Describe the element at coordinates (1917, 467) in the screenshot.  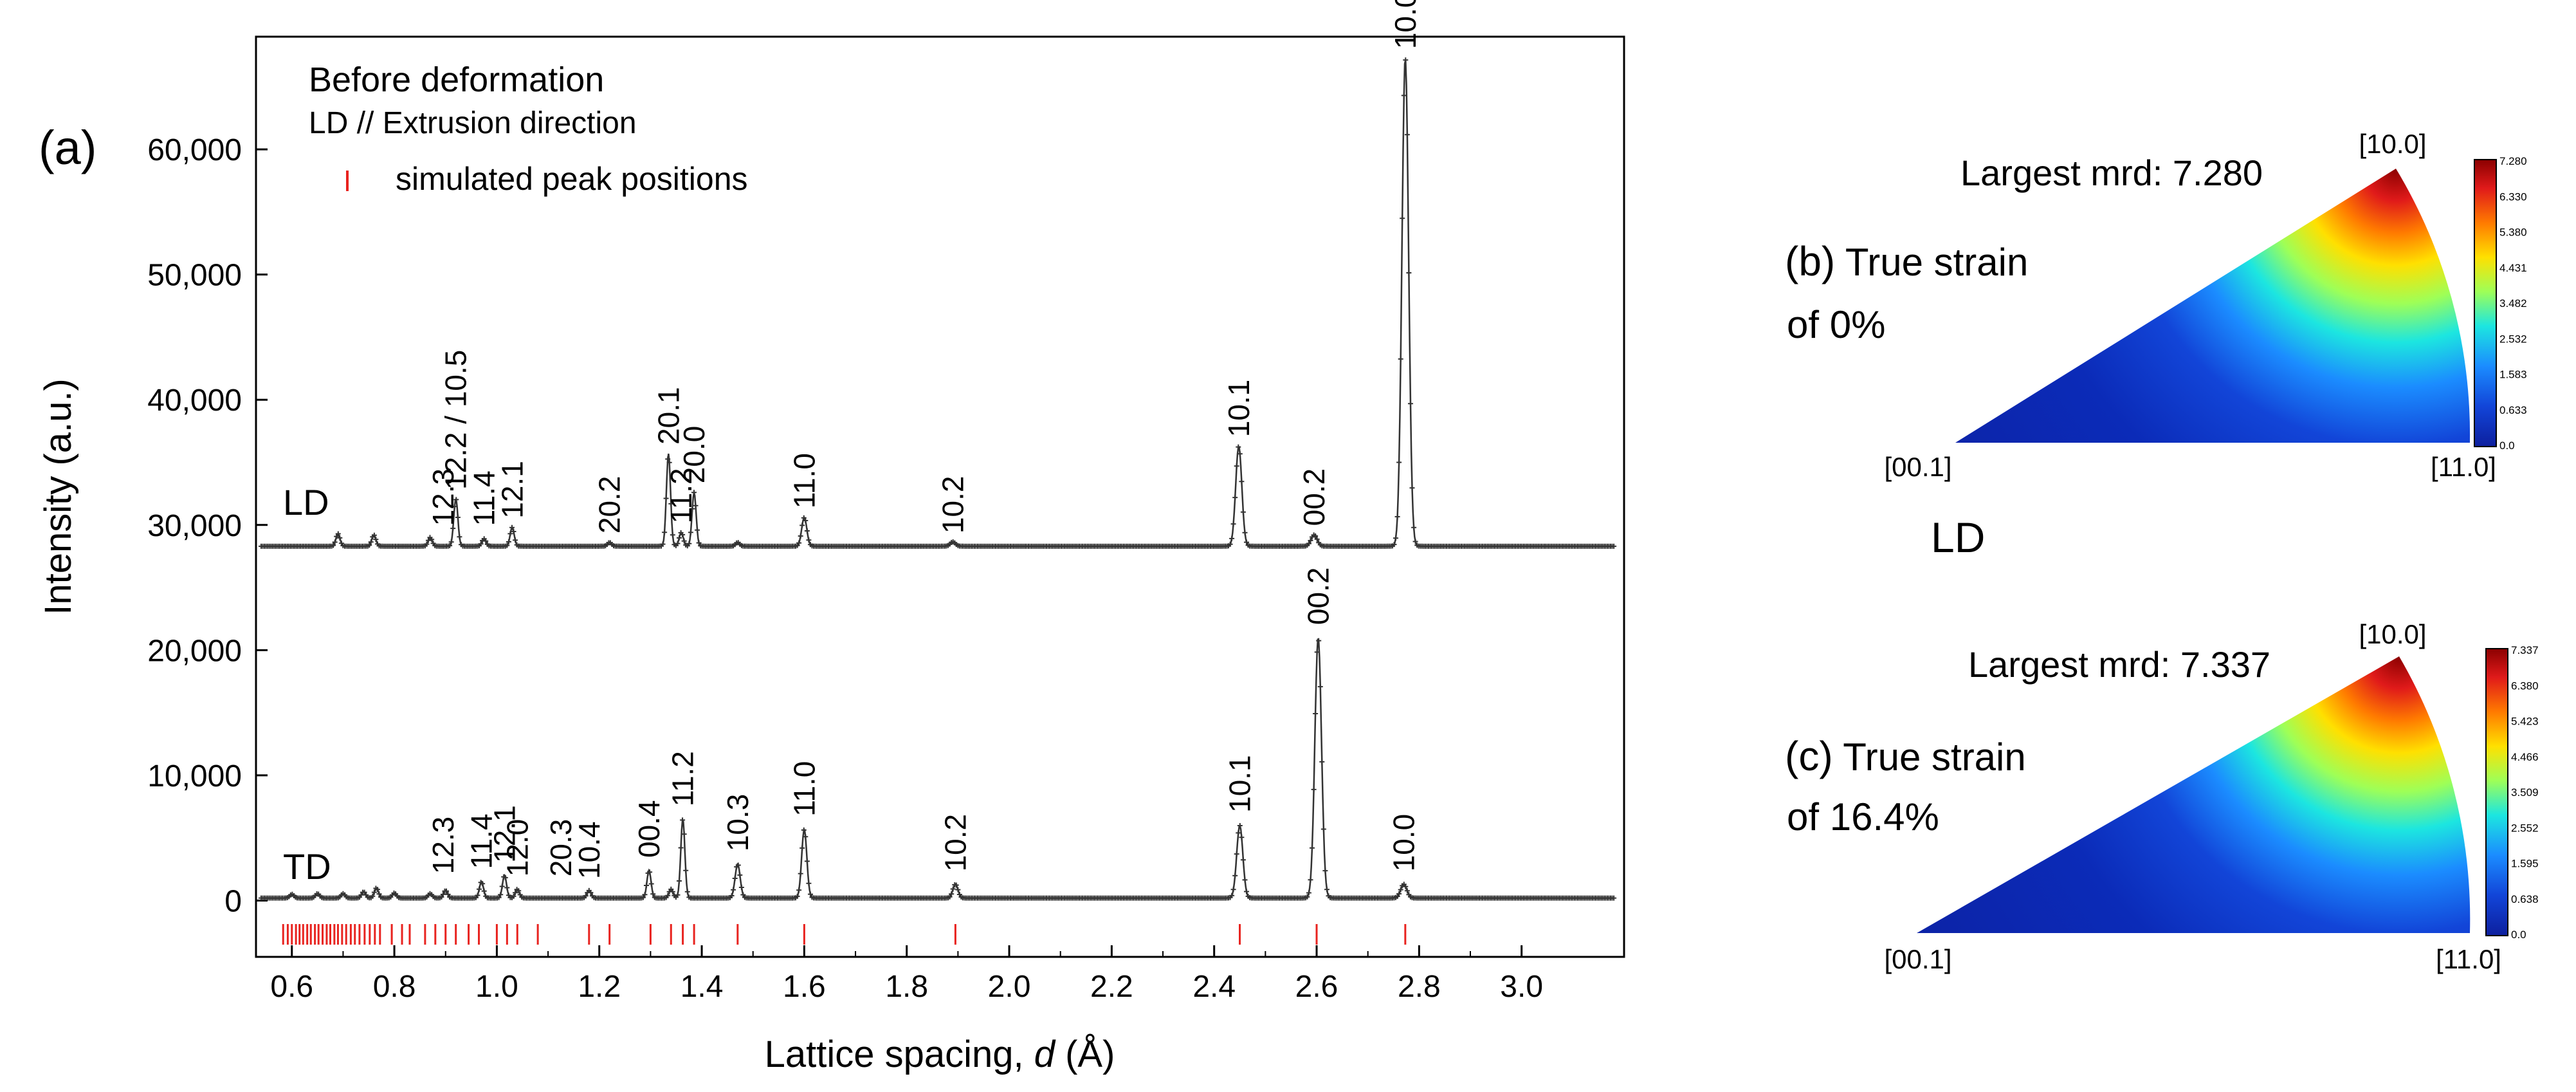
I see `corner-00-1-b: [00.1]` at that location.